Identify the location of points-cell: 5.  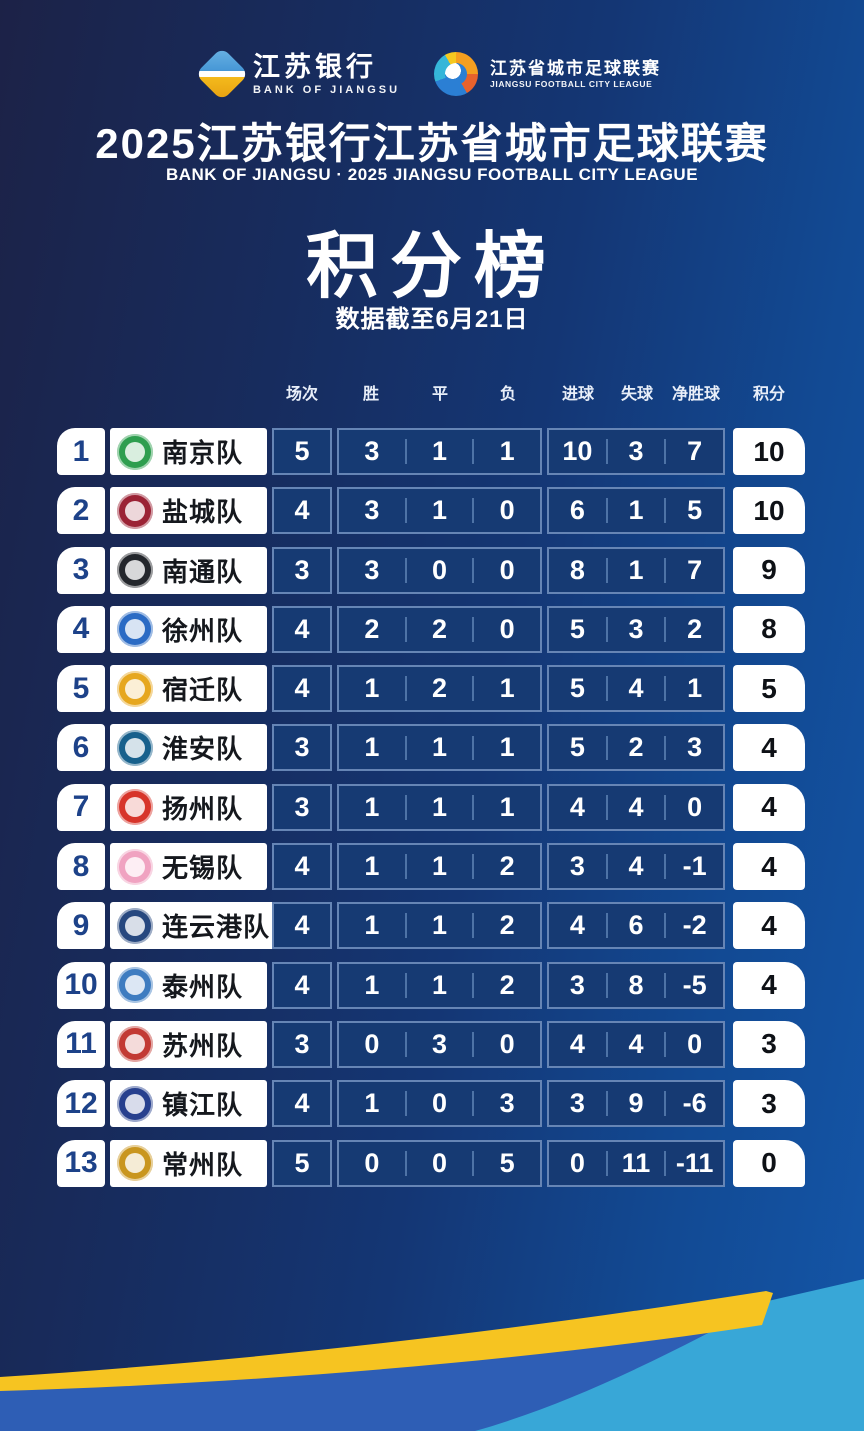
(769, 689).